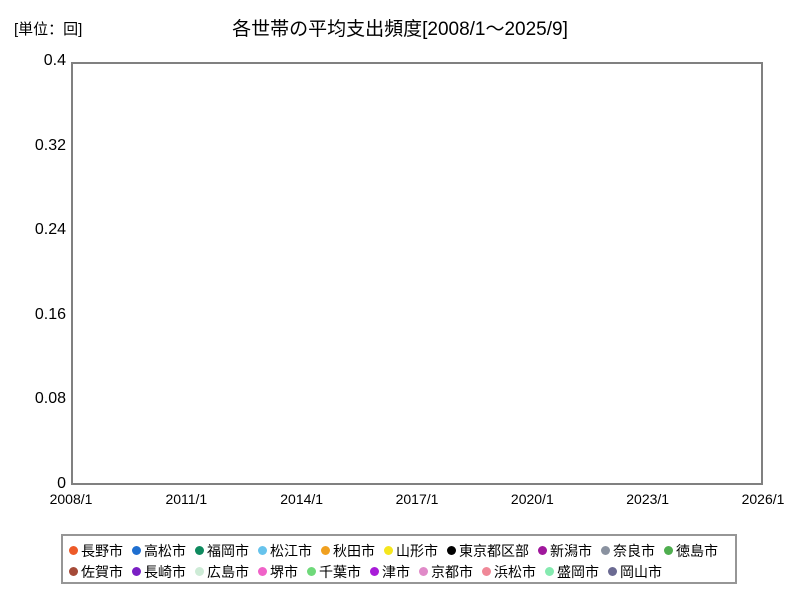  I want to click on legend-item-福岡市: 福岡市, so click(222, 551).